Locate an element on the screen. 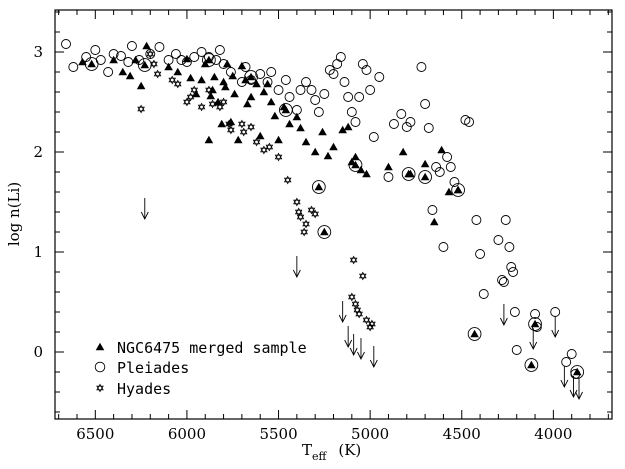 Image resolution: width=625 pixels, height=469 pixels. legend-icons is located at coordinates (100, 367).